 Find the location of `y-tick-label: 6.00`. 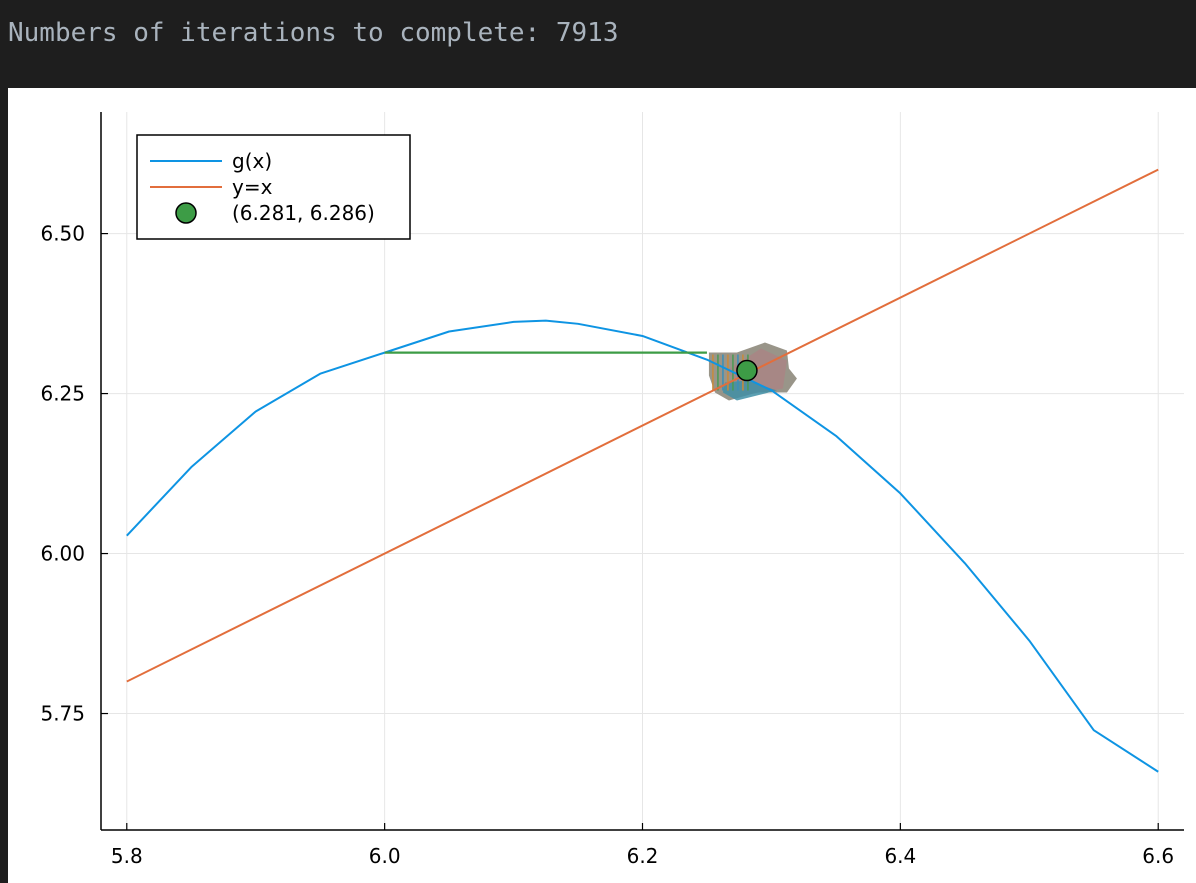

y-tick-label: 6.00 is located at coordinates (62, 554).